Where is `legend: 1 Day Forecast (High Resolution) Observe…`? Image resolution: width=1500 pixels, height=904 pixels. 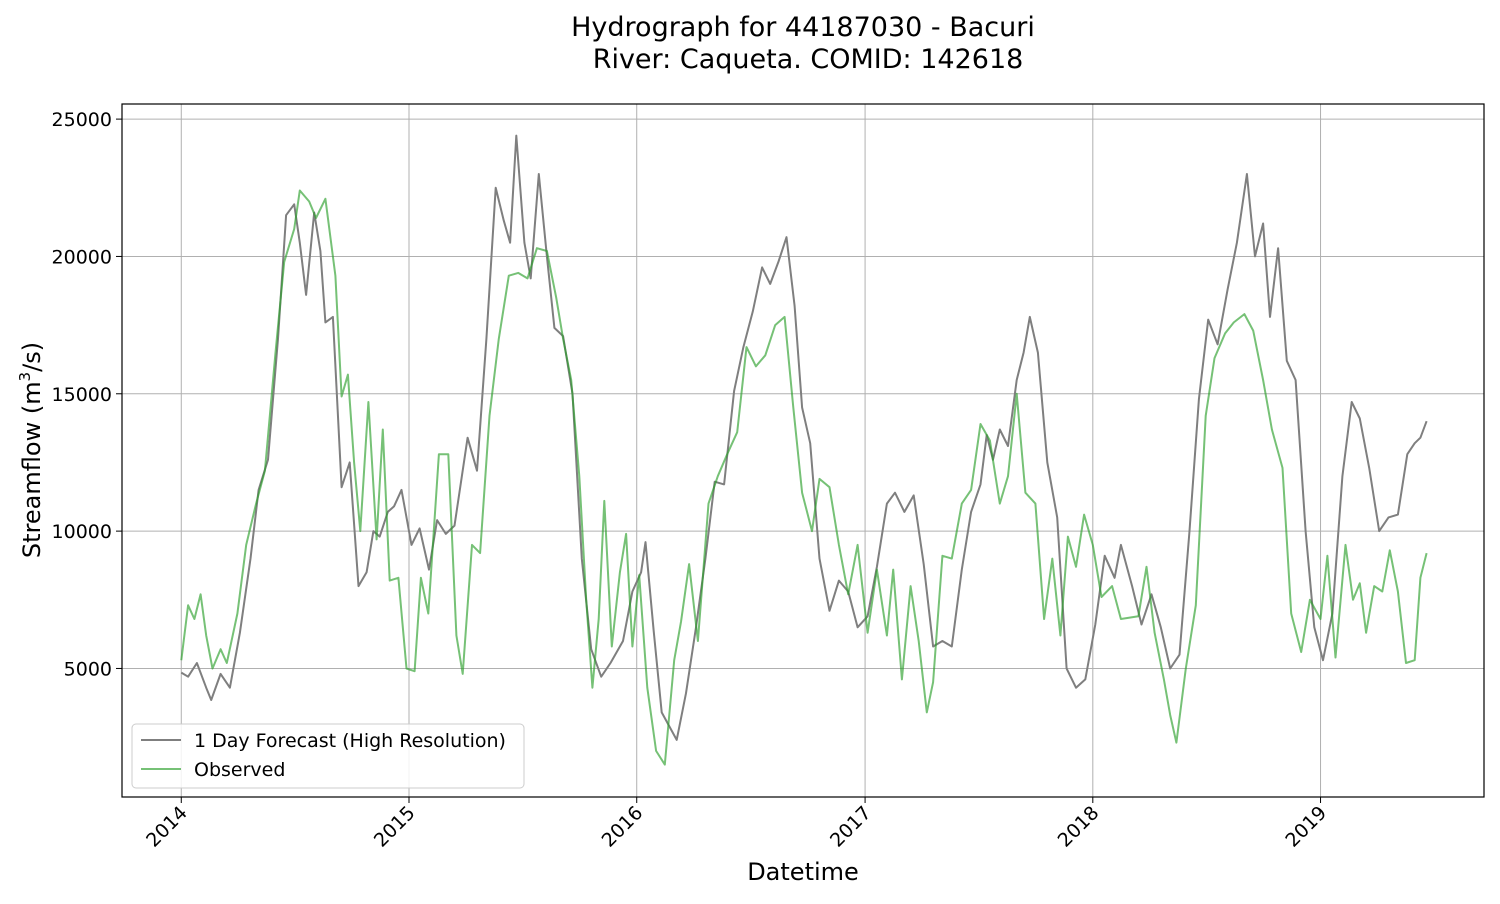
legend: 1 Day Forecast (High Resolution) Observe… is located at coordinates (328, 756).